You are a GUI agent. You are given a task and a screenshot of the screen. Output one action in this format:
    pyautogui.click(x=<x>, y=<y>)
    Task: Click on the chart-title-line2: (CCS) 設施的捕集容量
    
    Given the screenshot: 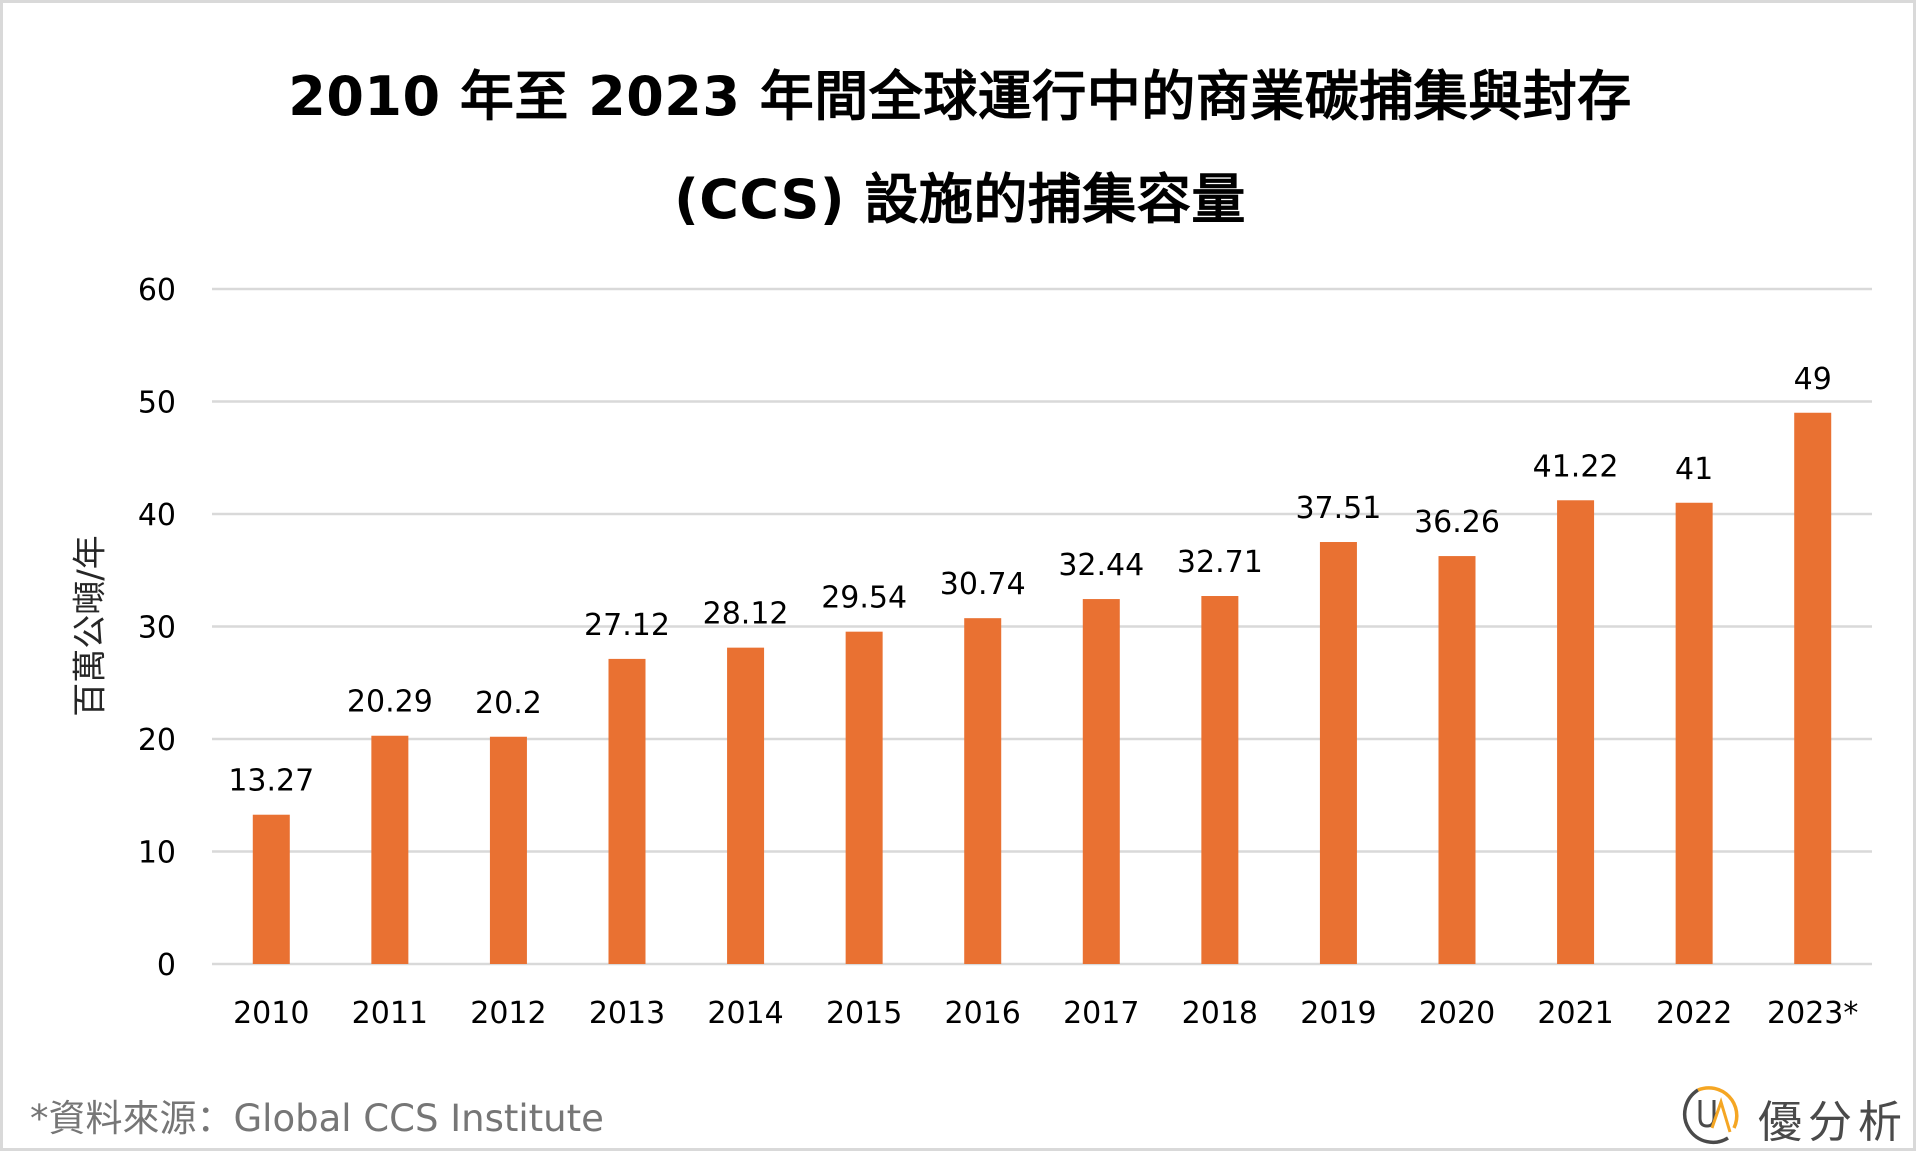 What is the action you would take?
    pyautogui.click(x=960, y=199)
    